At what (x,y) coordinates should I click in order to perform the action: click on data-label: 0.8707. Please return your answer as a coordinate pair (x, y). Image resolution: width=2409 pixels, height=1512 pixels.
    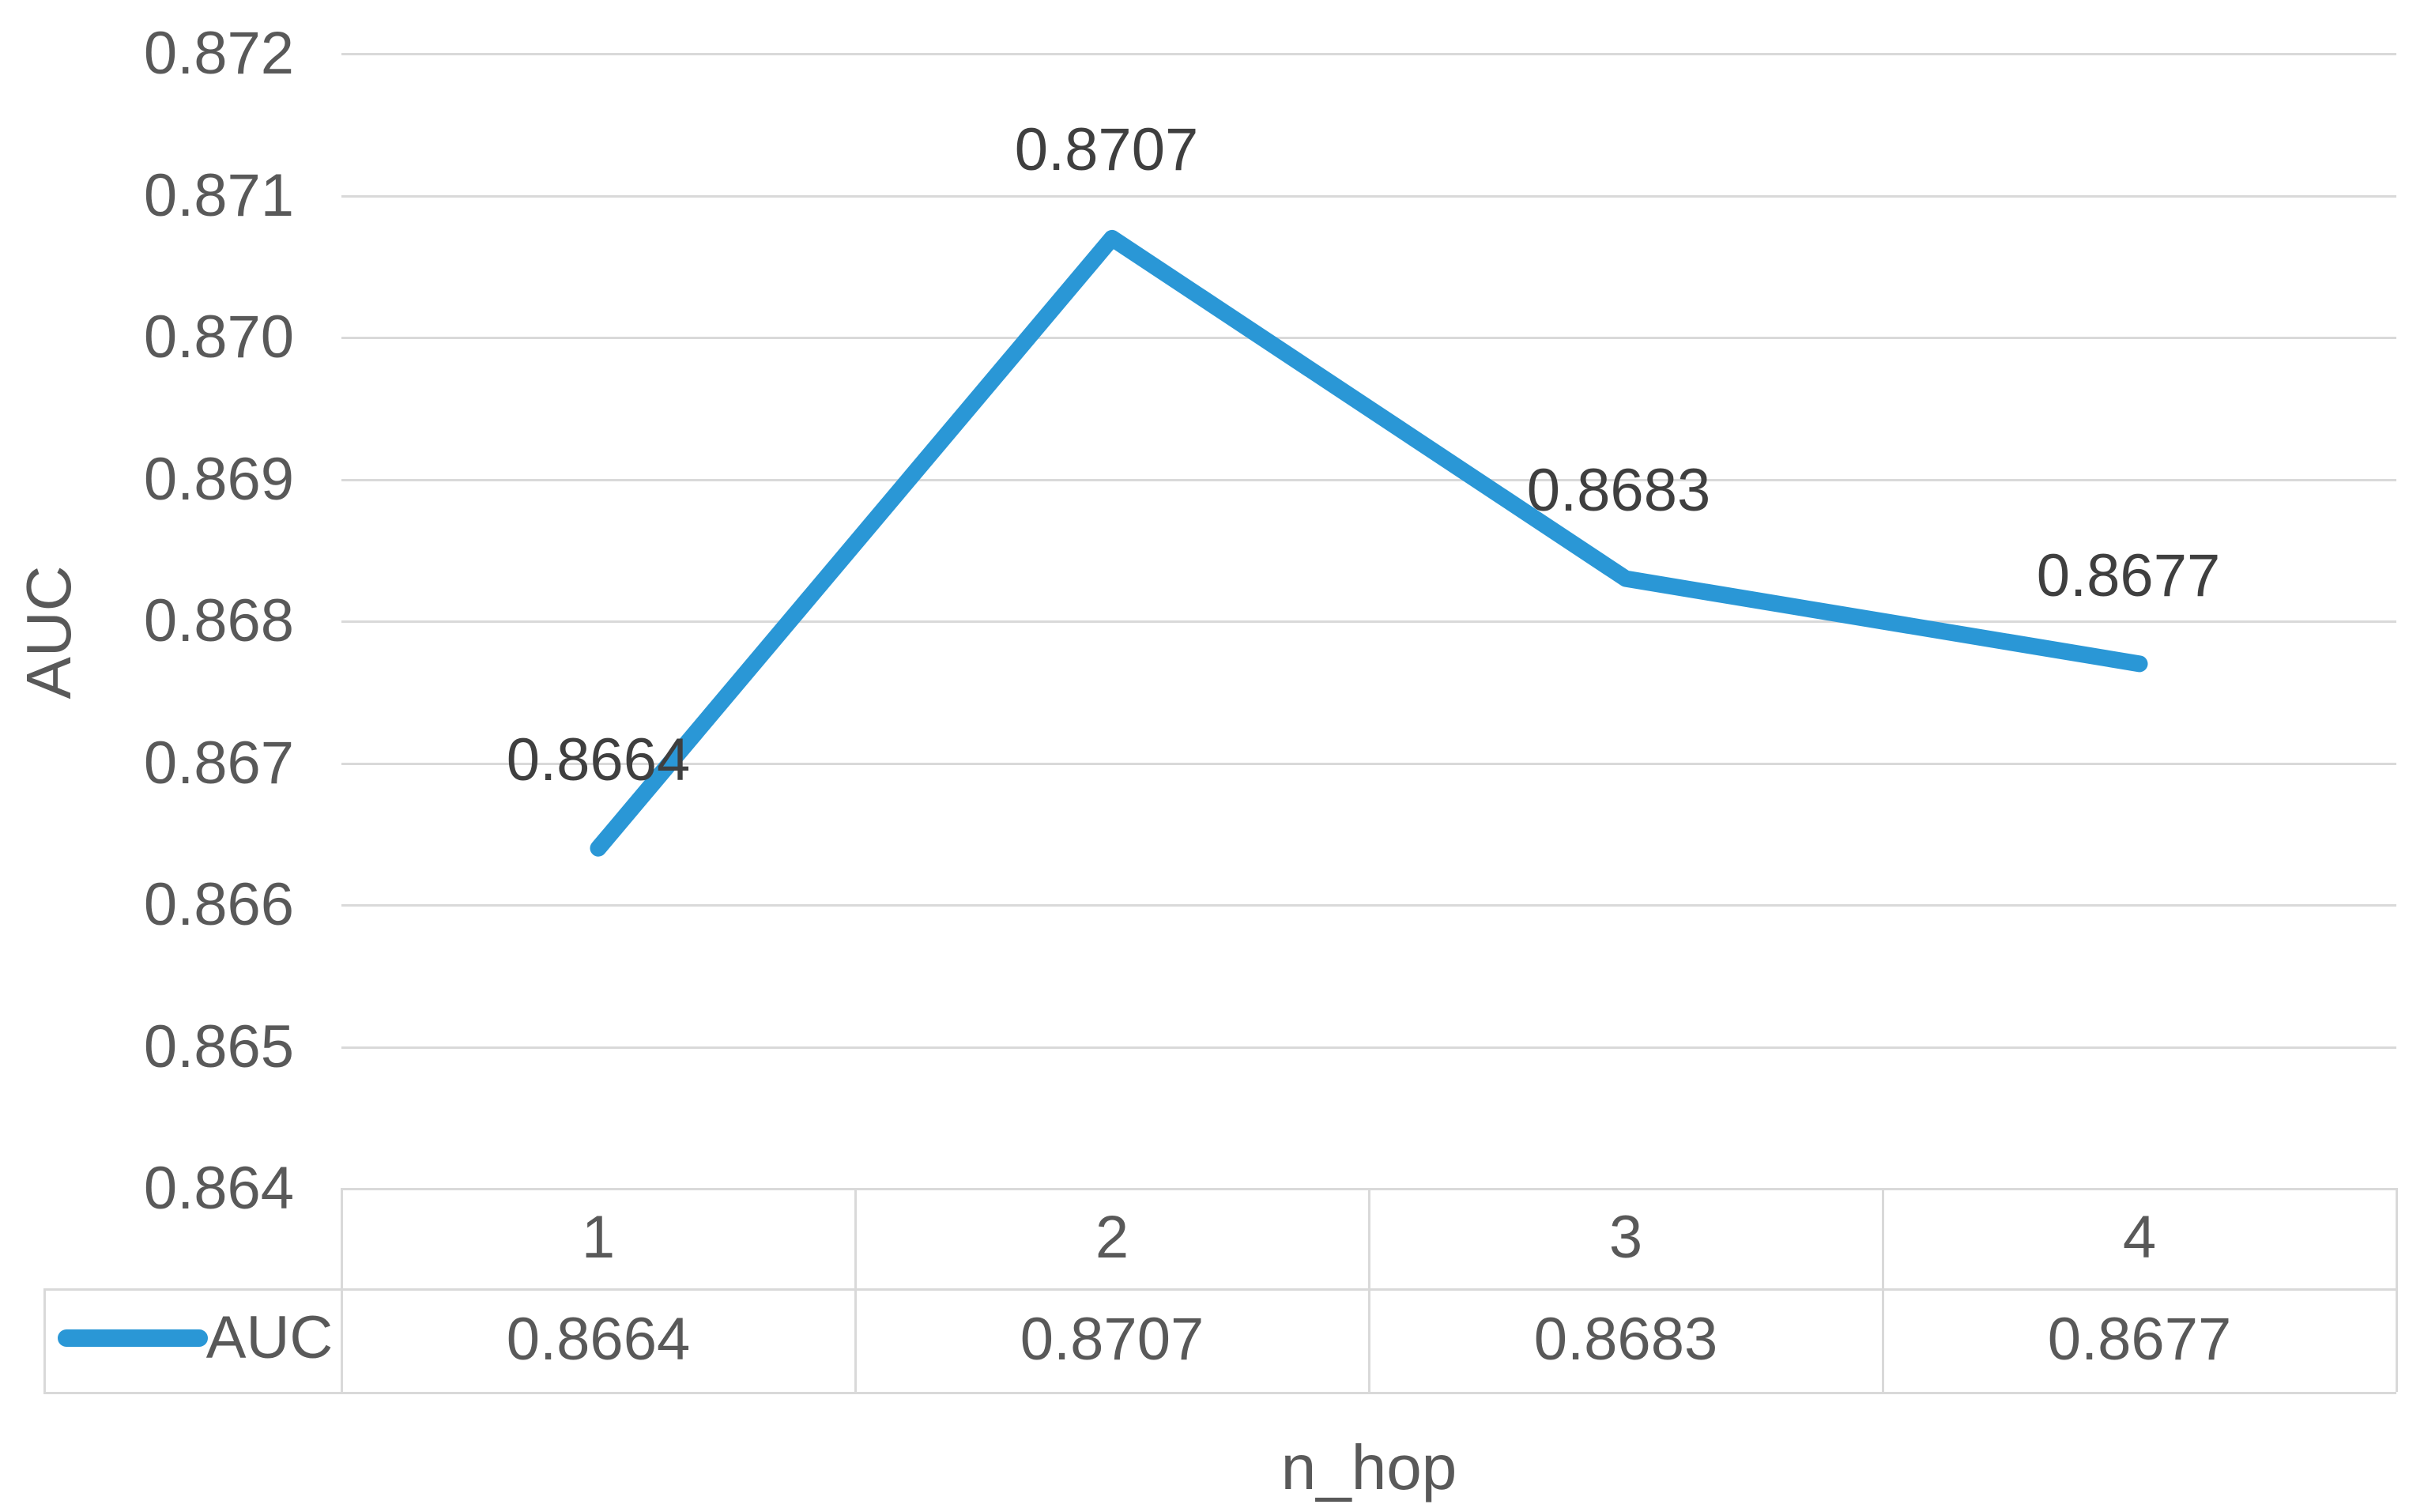
    Looking at the image, I should click on (1106, 150).